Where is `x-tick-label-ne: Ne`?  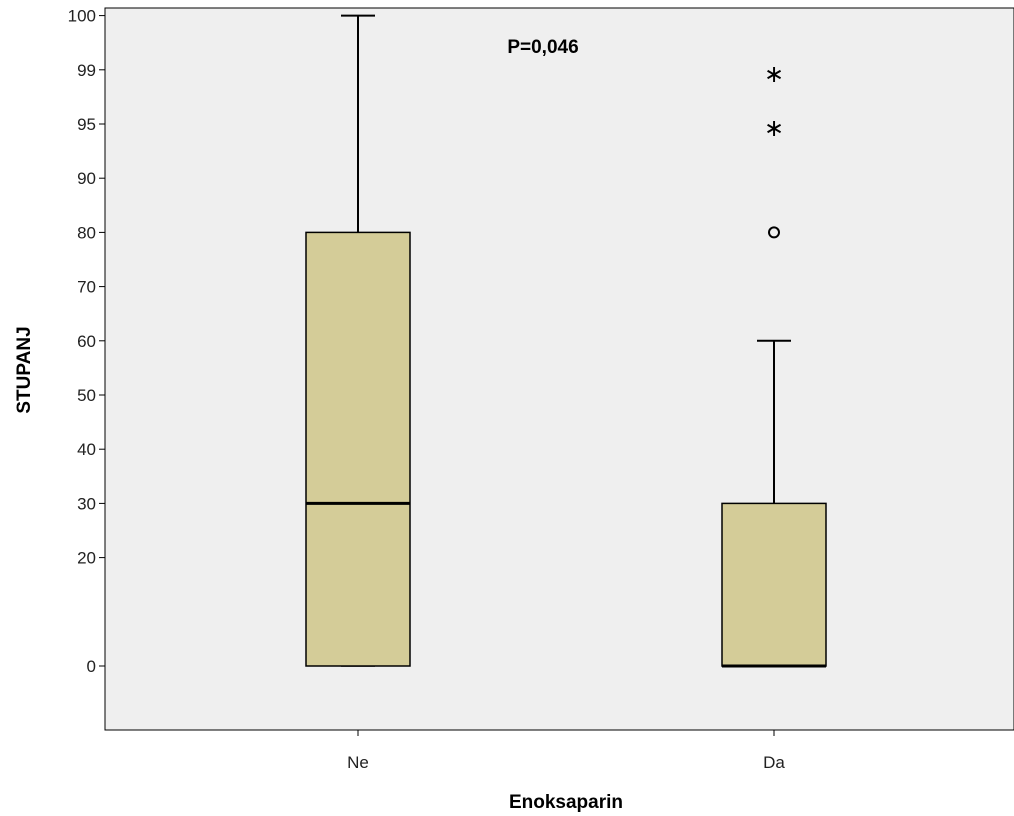
x-tick-label-ne: Ne is located at coordinates (358, 762).